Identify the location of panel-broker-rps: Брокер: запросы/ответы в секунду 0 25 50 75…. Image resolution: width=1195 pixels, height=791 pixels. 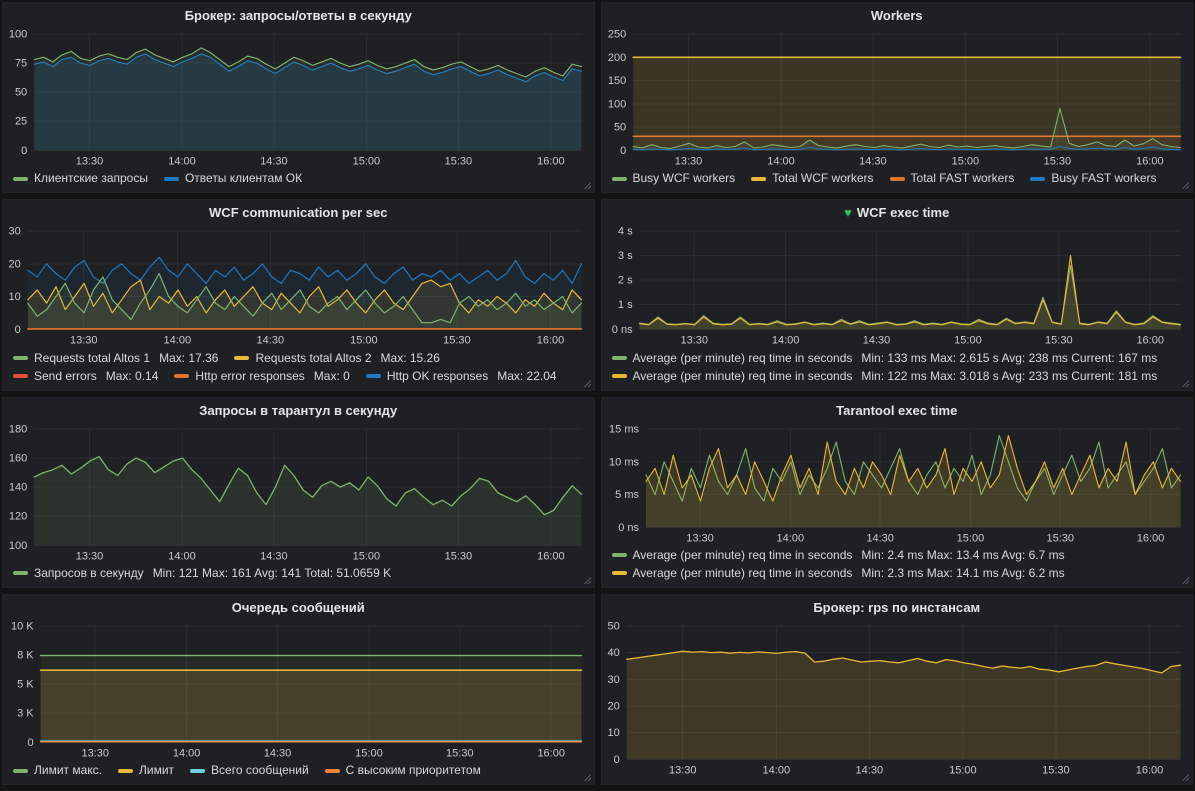
(298, 98).